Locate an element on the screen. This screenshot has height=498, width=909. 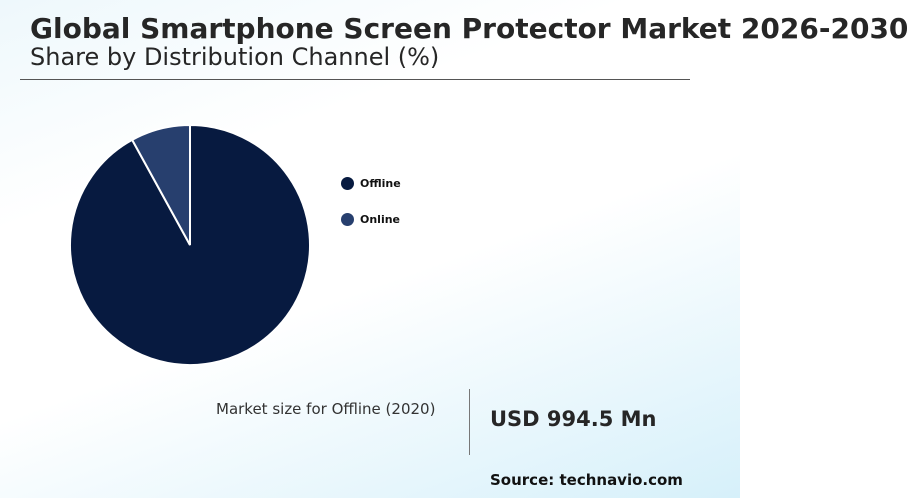
chart-subtitle: Share by Distribution Channel (%) is located at coordinates (235, 57).